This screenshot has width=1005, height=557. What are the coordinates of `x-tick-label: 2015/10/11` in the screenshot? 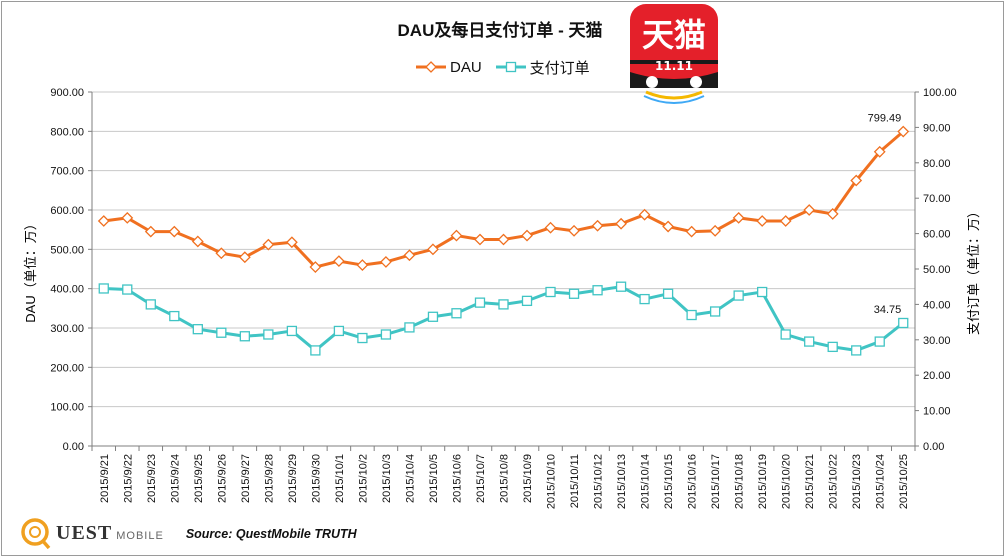 It's located at (575, 481).